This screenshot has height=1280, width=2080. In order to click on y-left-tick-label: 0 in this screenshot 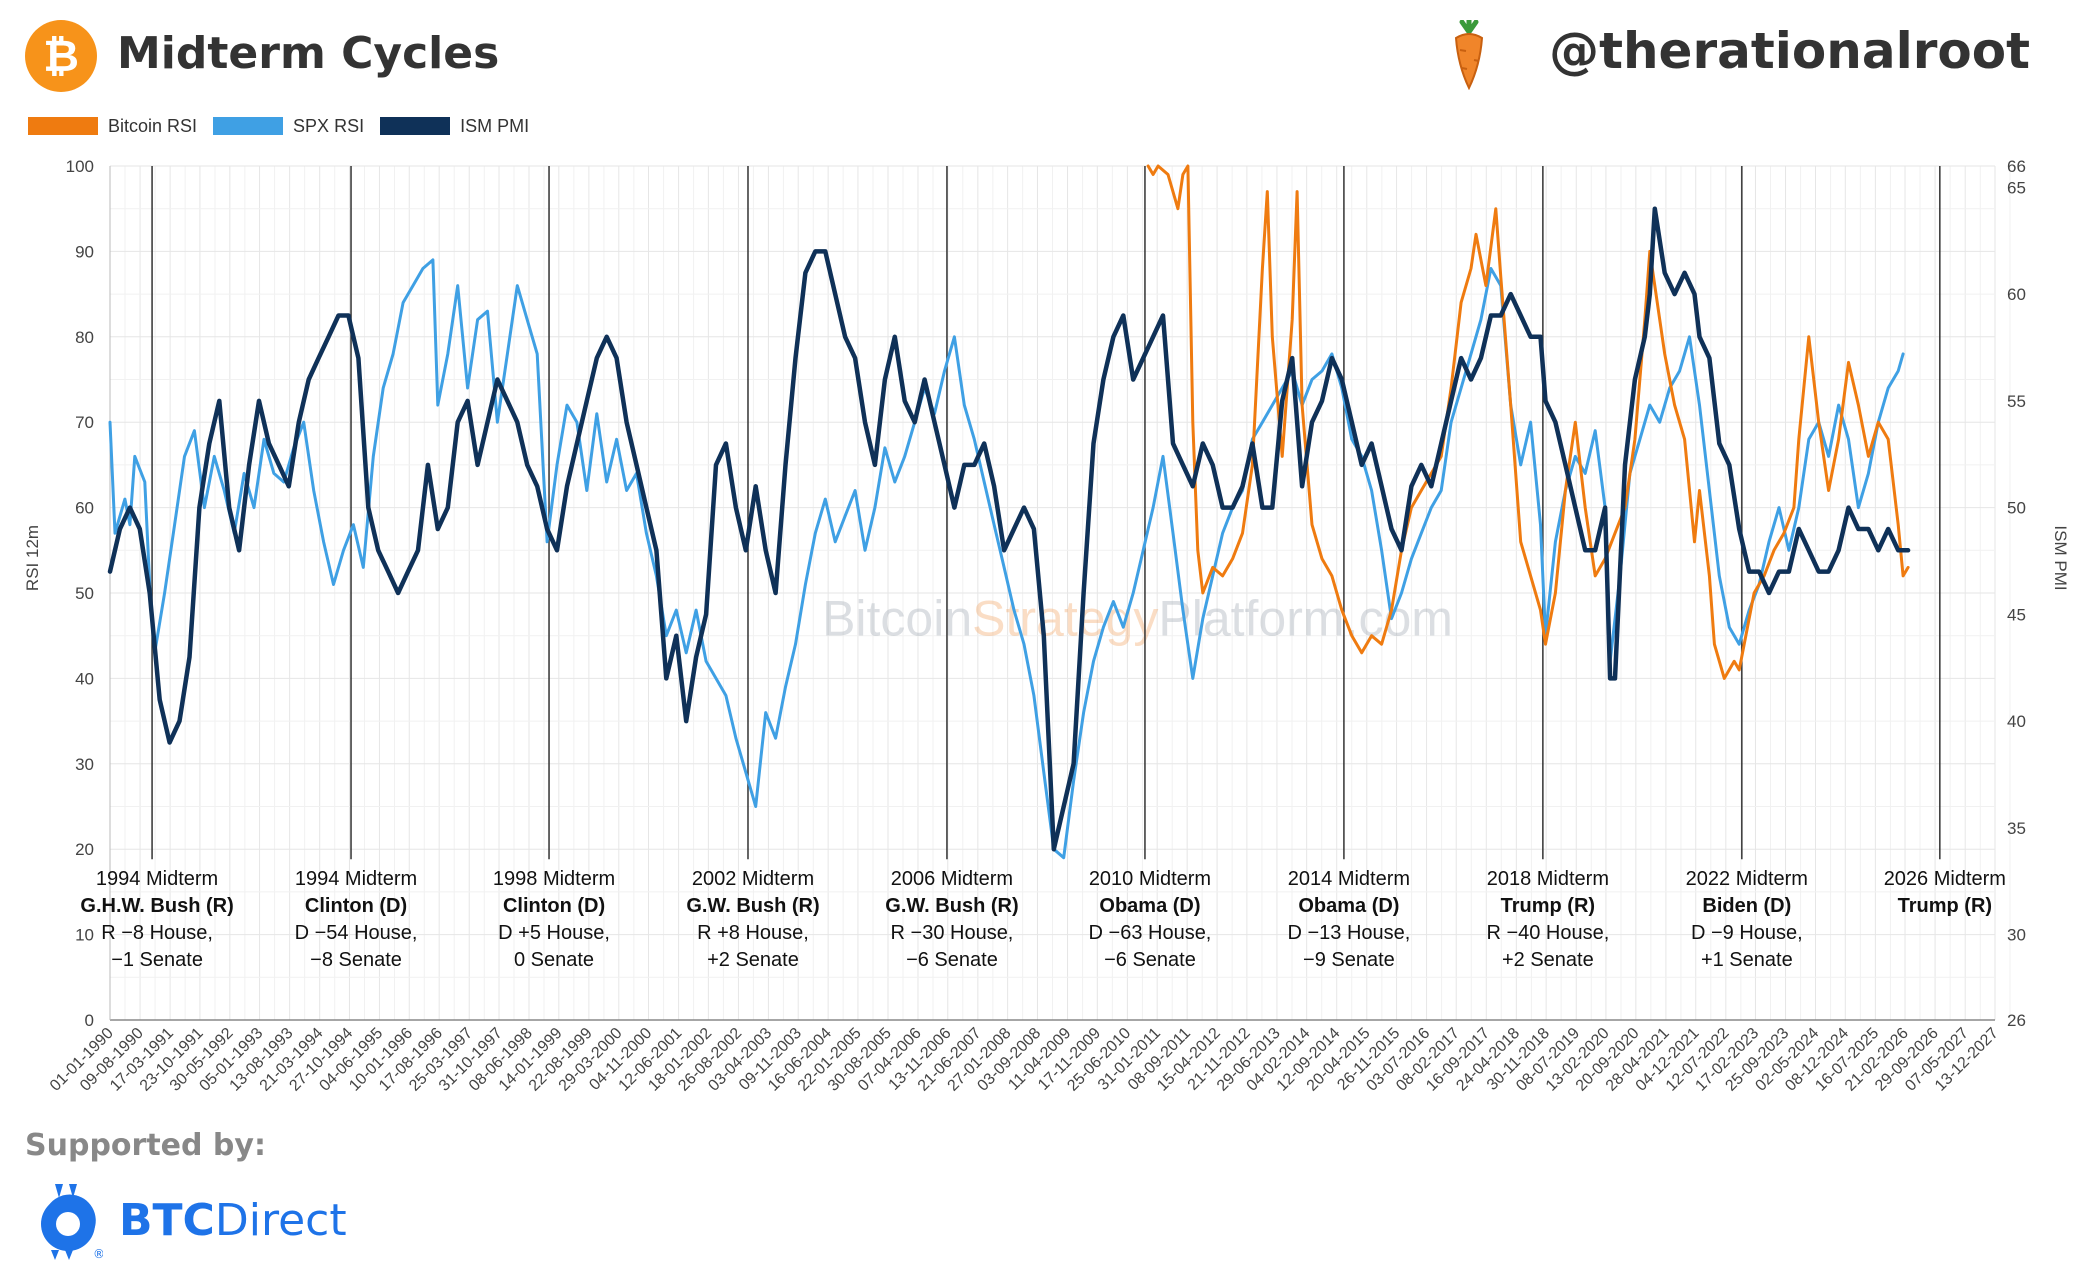, I will do `click(89, 1020)`.